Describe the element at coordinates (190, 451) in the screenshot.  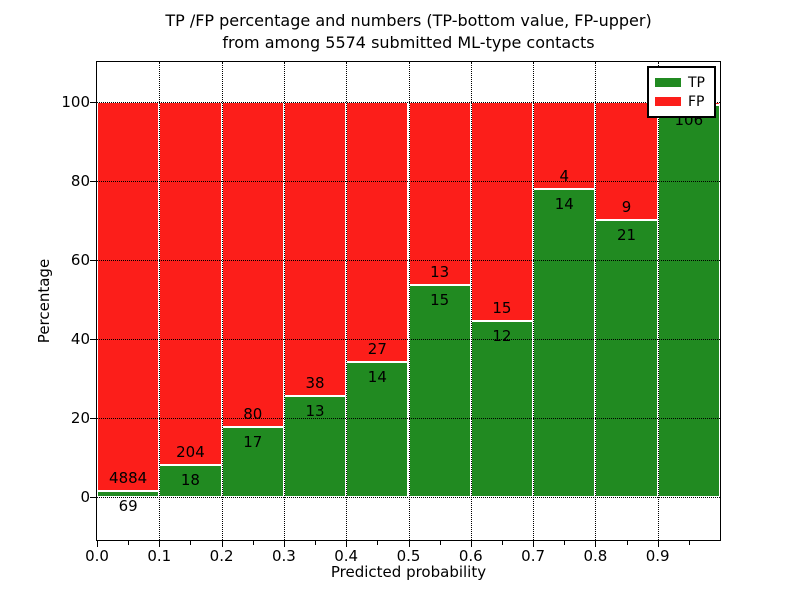
I see `fp-count-label: 204` at that location.